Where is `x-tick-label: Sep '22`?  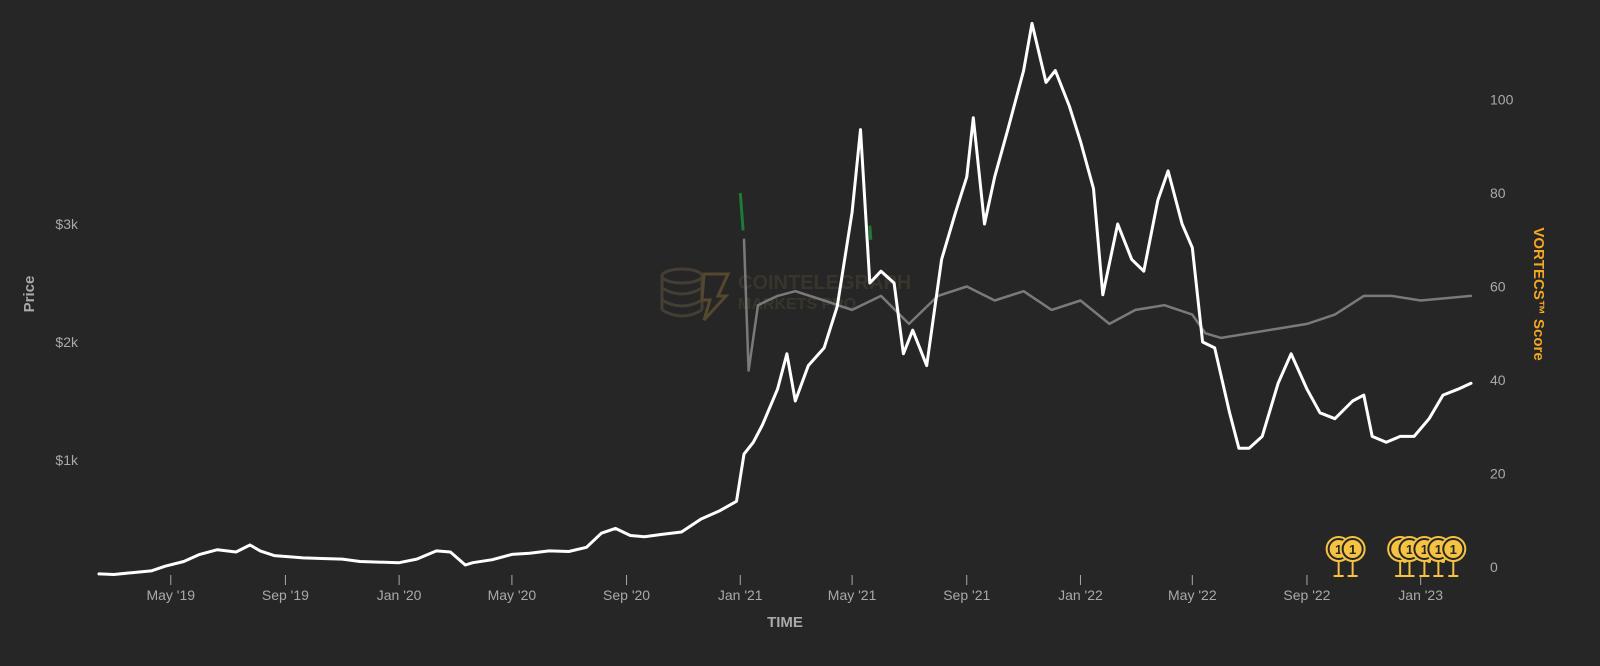 x-tick-label: Sep '22 is located at coordinates (1306, 595).